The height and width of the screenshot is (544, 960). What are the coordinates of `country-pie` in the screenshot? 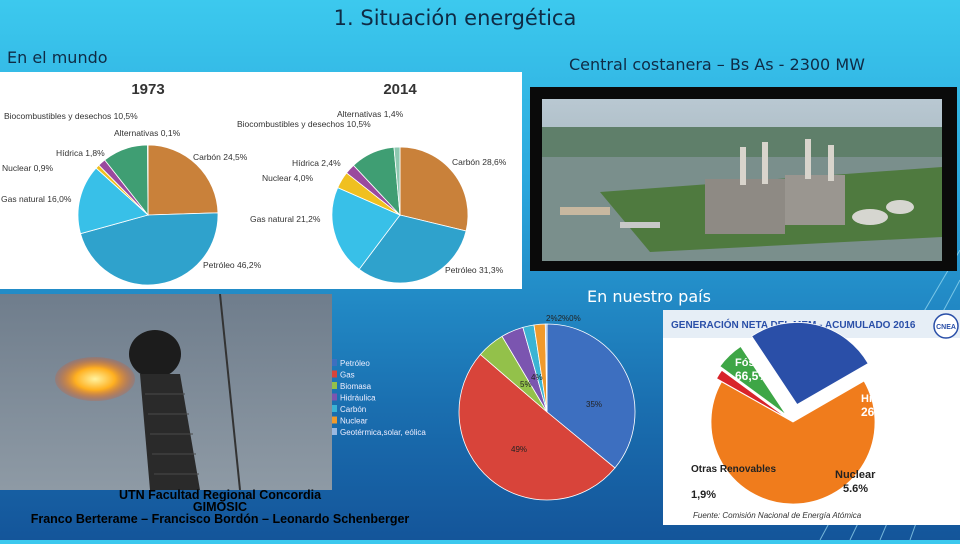 It's located at (547, 412).